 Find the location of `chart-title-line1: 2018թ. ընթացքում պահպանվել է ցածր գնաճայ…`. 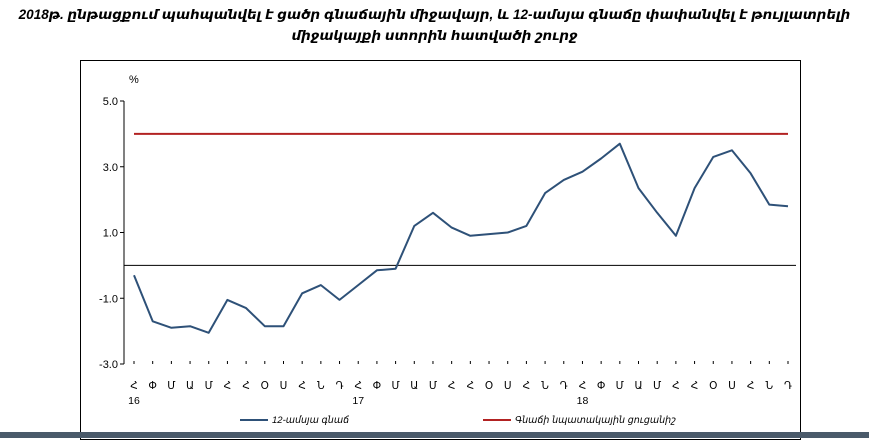

chart-title-line1: 2018թ. ընթացքում պահպանվել է ցածր գնաճայ… is located at coordinates (434, 14).